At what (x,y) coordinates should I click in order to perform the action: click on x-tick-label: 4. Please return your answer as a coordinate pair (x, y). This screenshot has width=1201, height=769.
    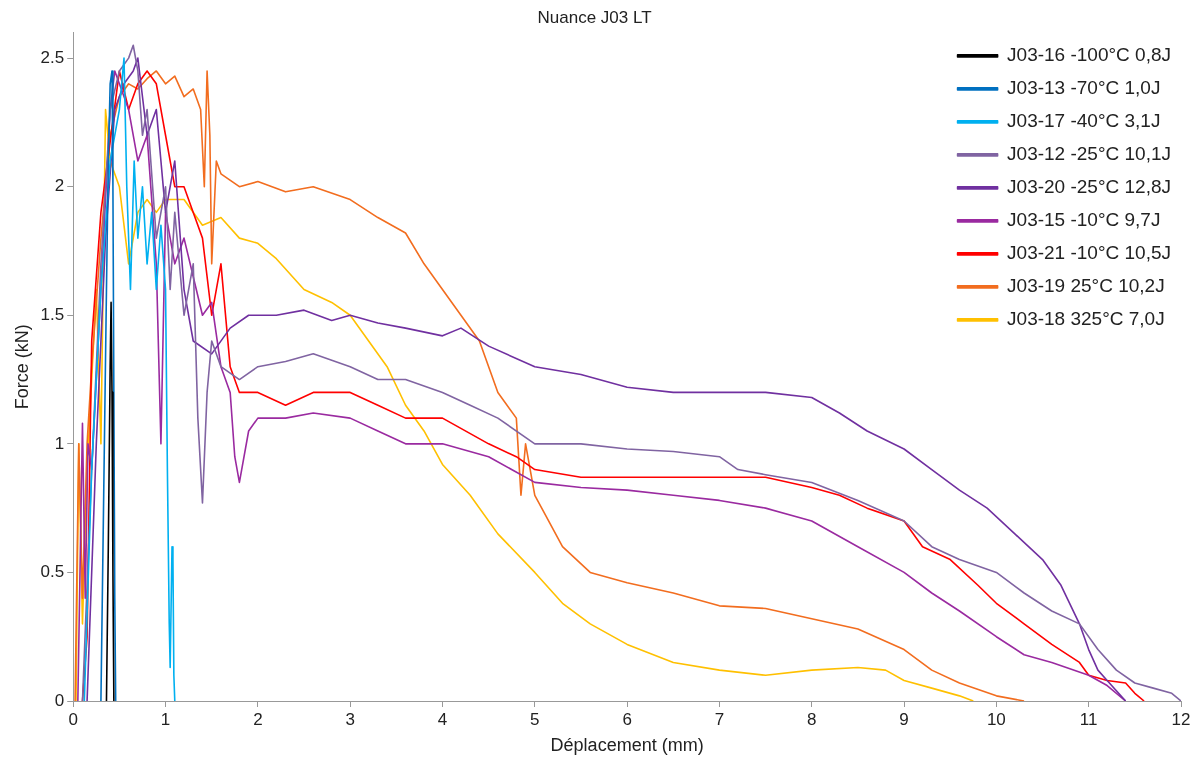
    Looking at the image, I should click on (442, 719).